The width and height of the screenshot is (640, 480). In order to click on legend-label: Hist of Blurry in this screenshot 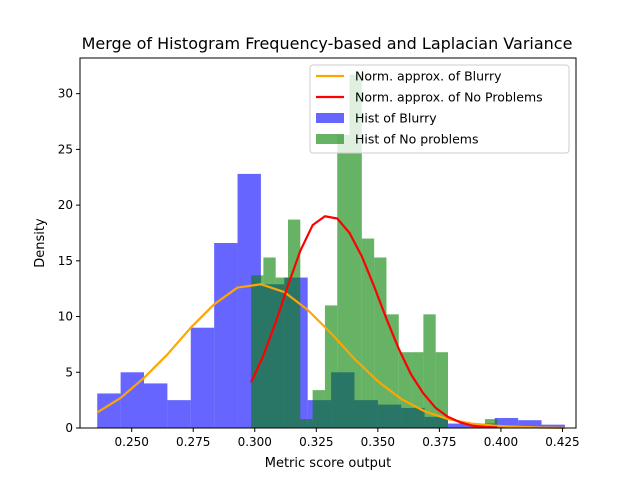, I will do `click(396, 118)`.